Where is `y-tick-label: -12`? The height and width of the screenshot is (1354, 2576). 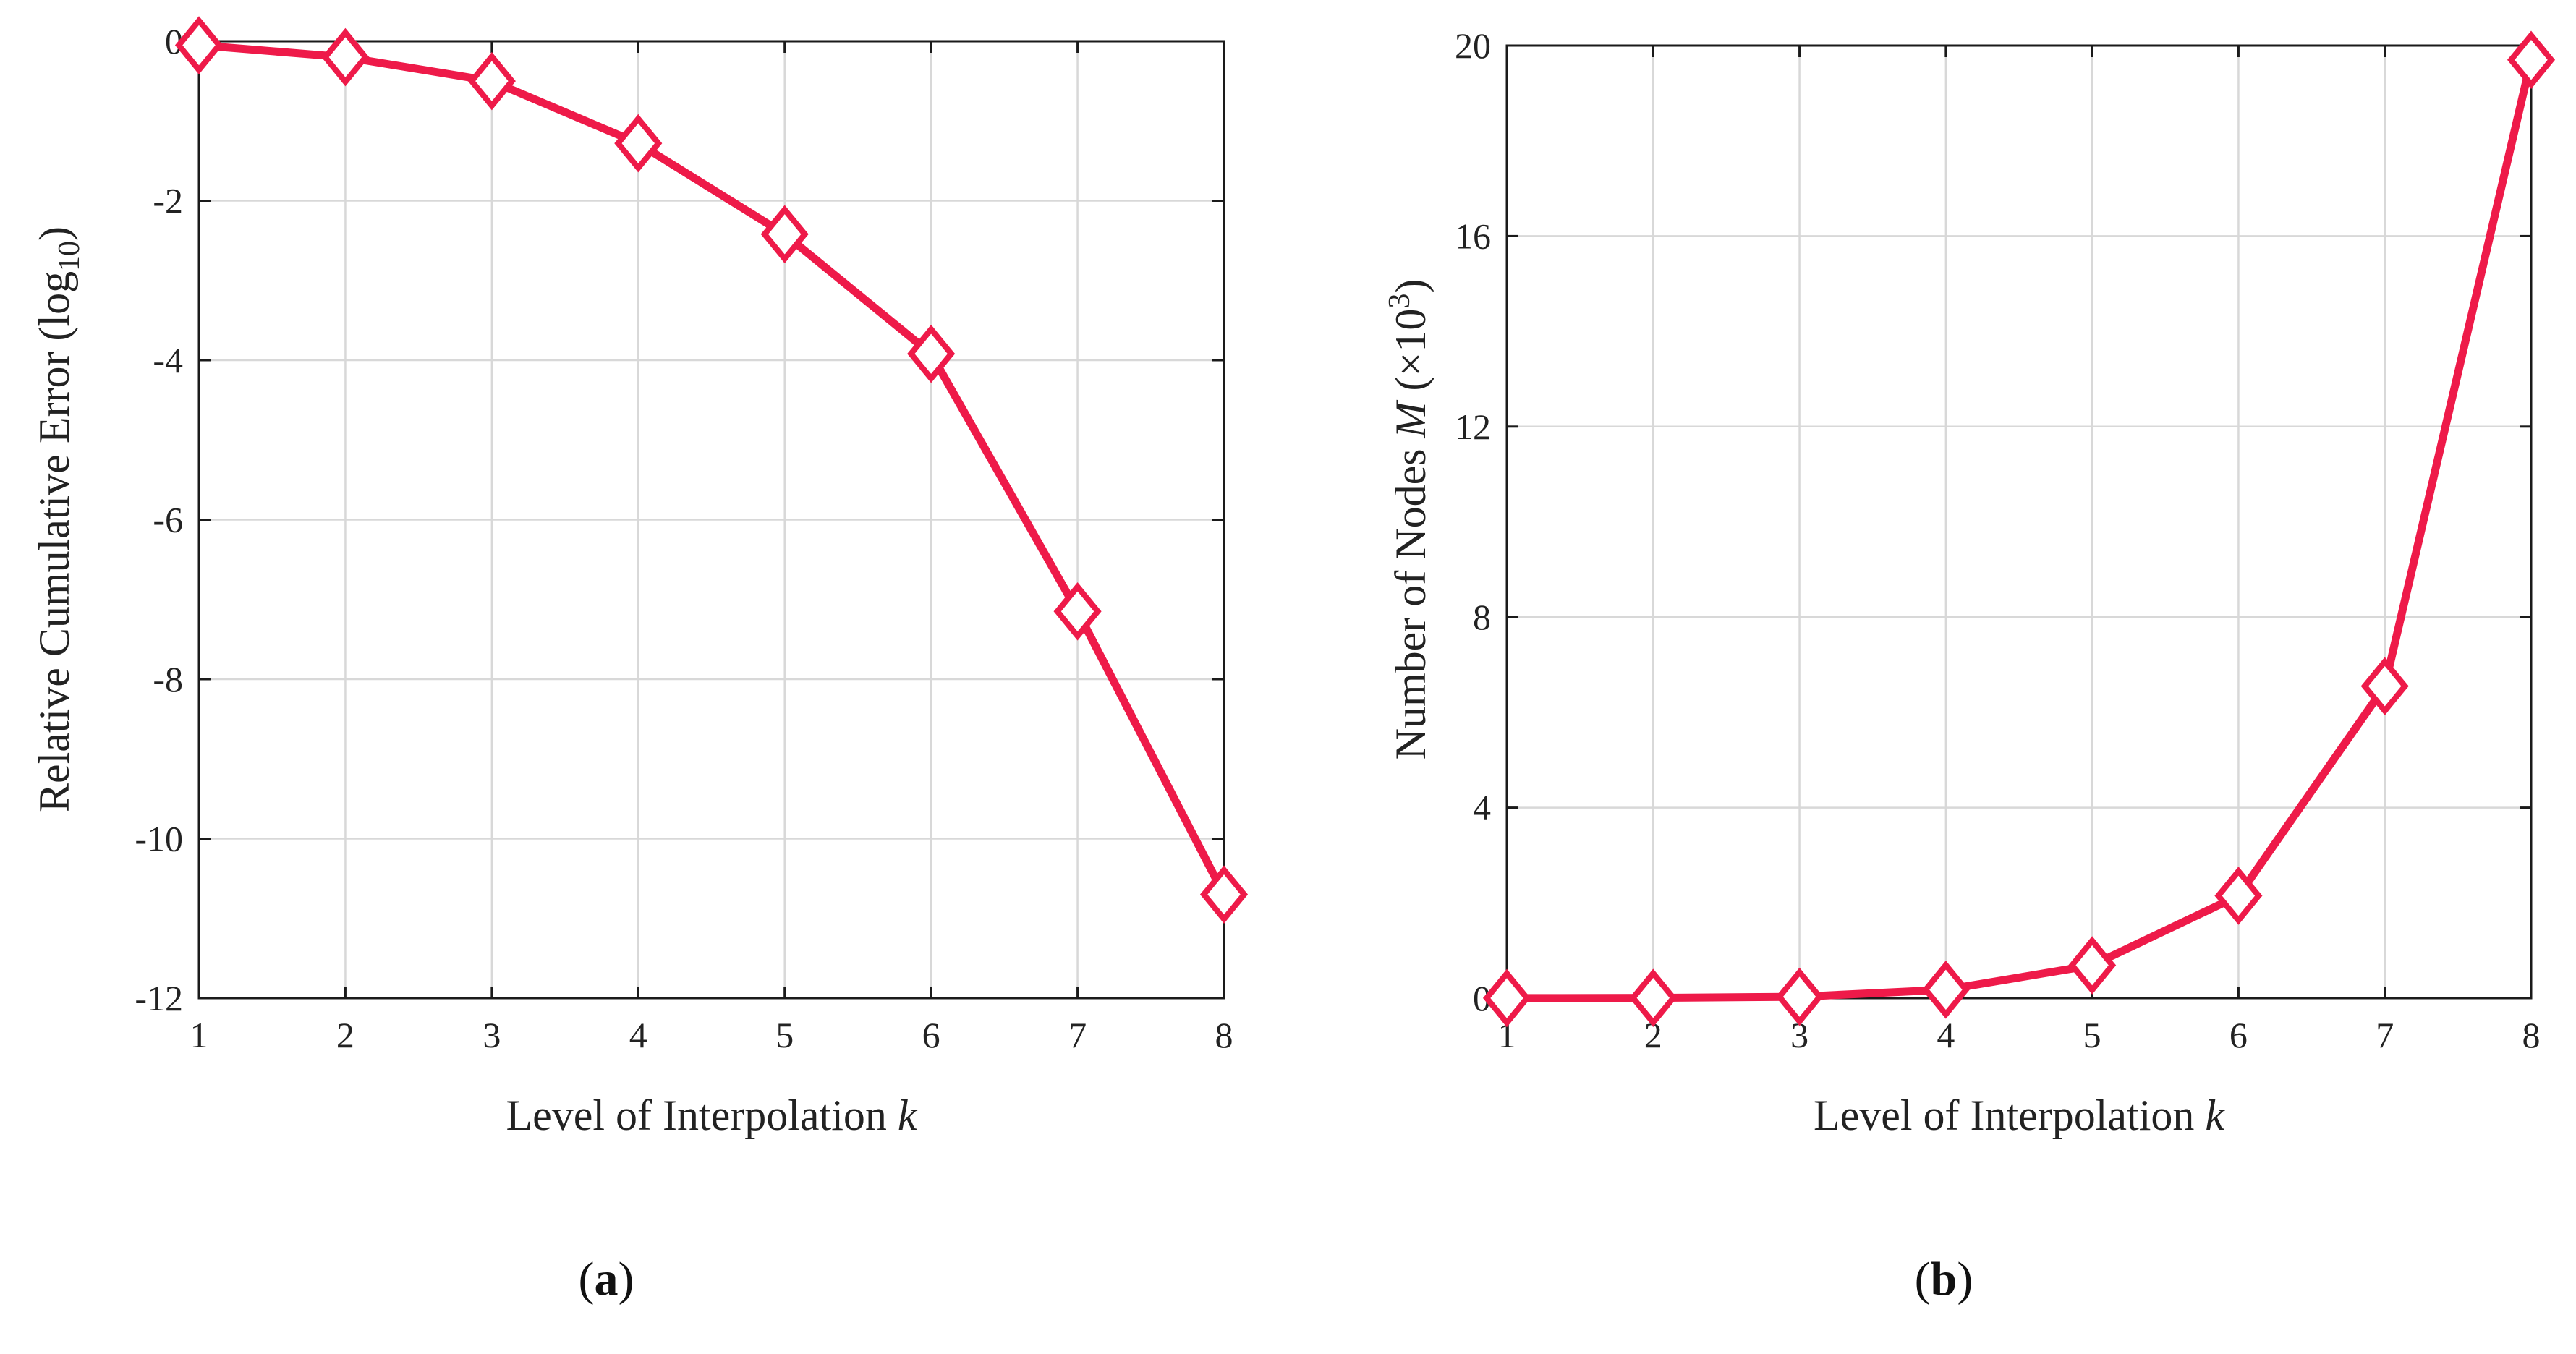
y-tick-label: -12 is located at coordinates (159, 998).